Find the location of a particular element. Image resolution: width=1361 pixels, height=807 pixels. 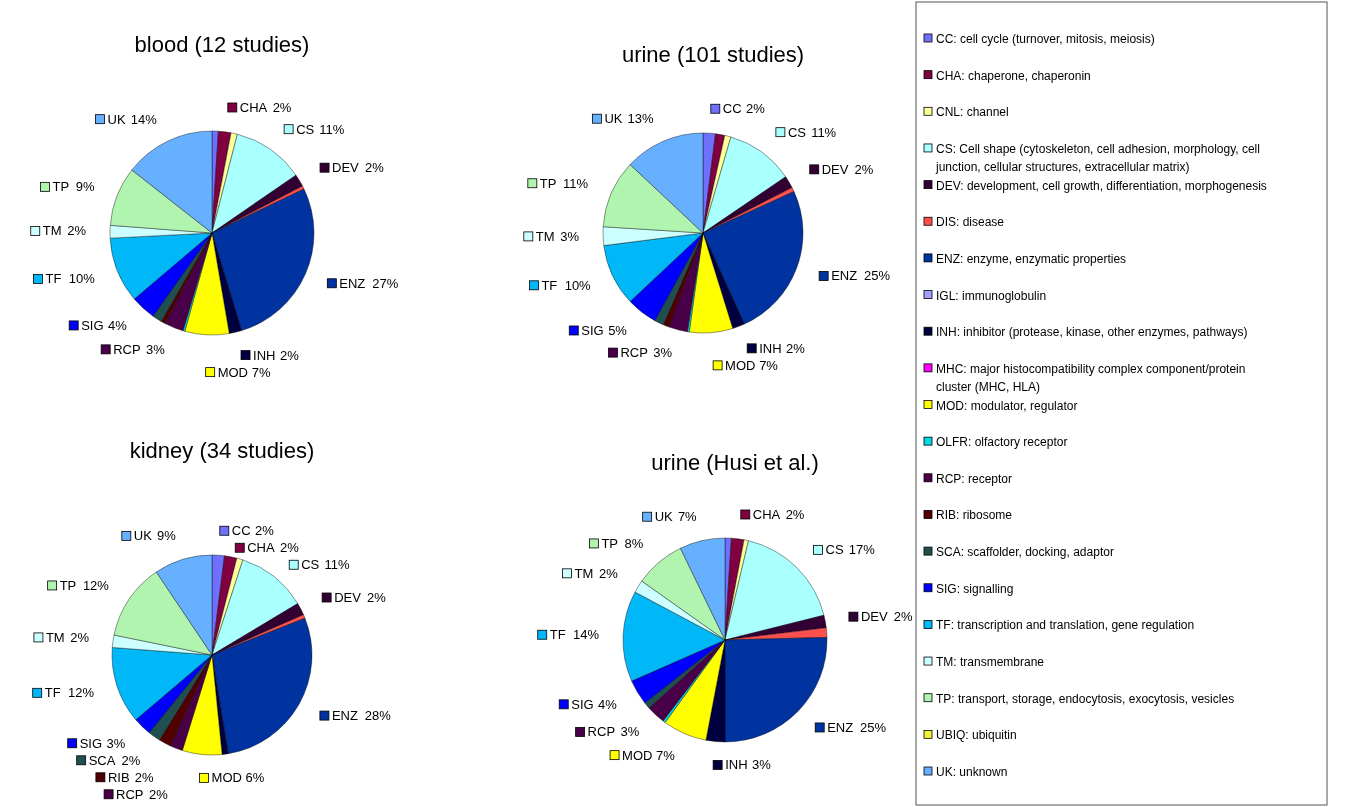

category-label: TF: transcription and translation, gene regulation is located at coordinates (1065, 625).